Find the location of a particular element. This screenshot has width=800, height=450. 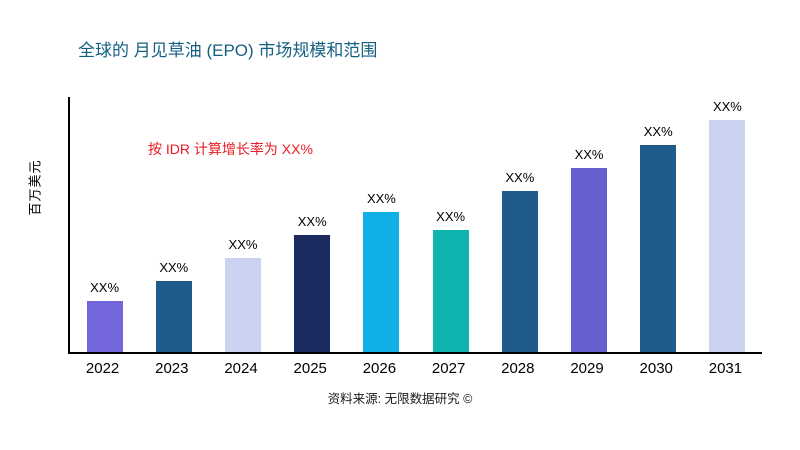

bar-group-2030: XX% is located at coordinates (658, 224).